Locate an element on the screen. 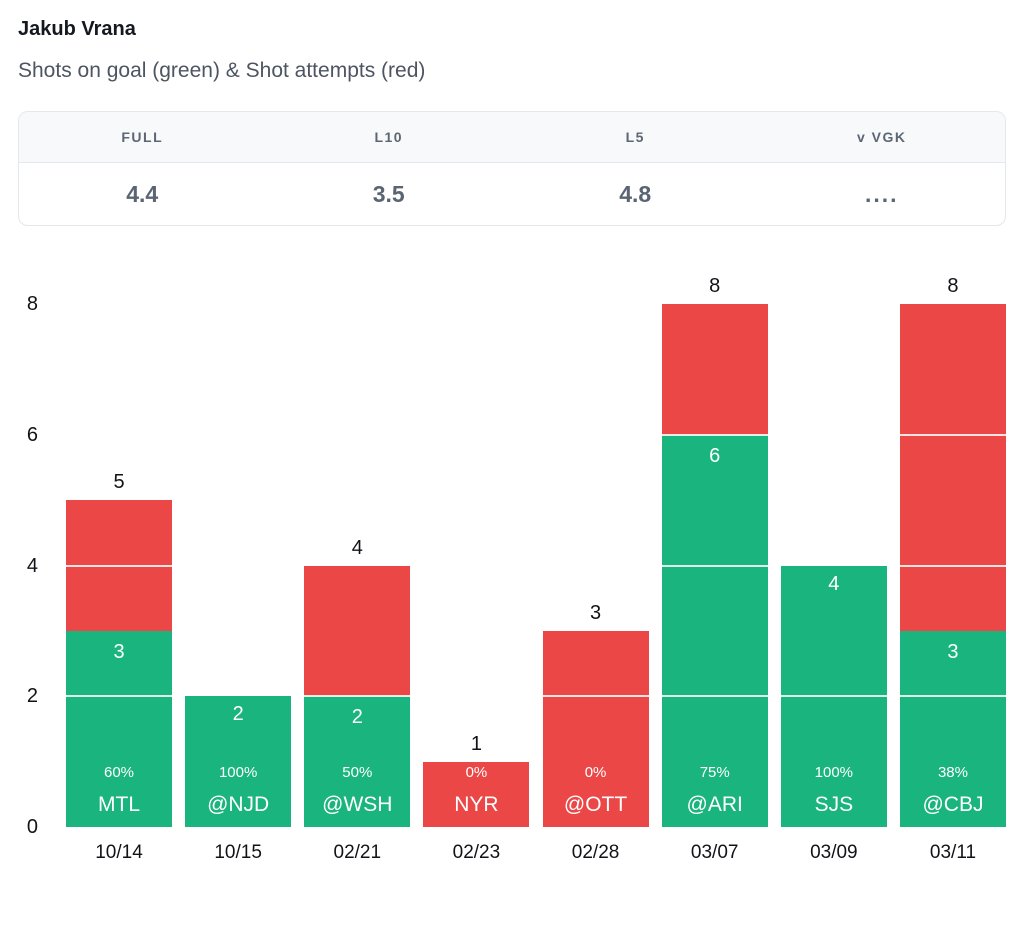 Image resolution: width=1024 pixels, height=928 pixels. bar-total-label: 1 is located at coordinates (476, 743).